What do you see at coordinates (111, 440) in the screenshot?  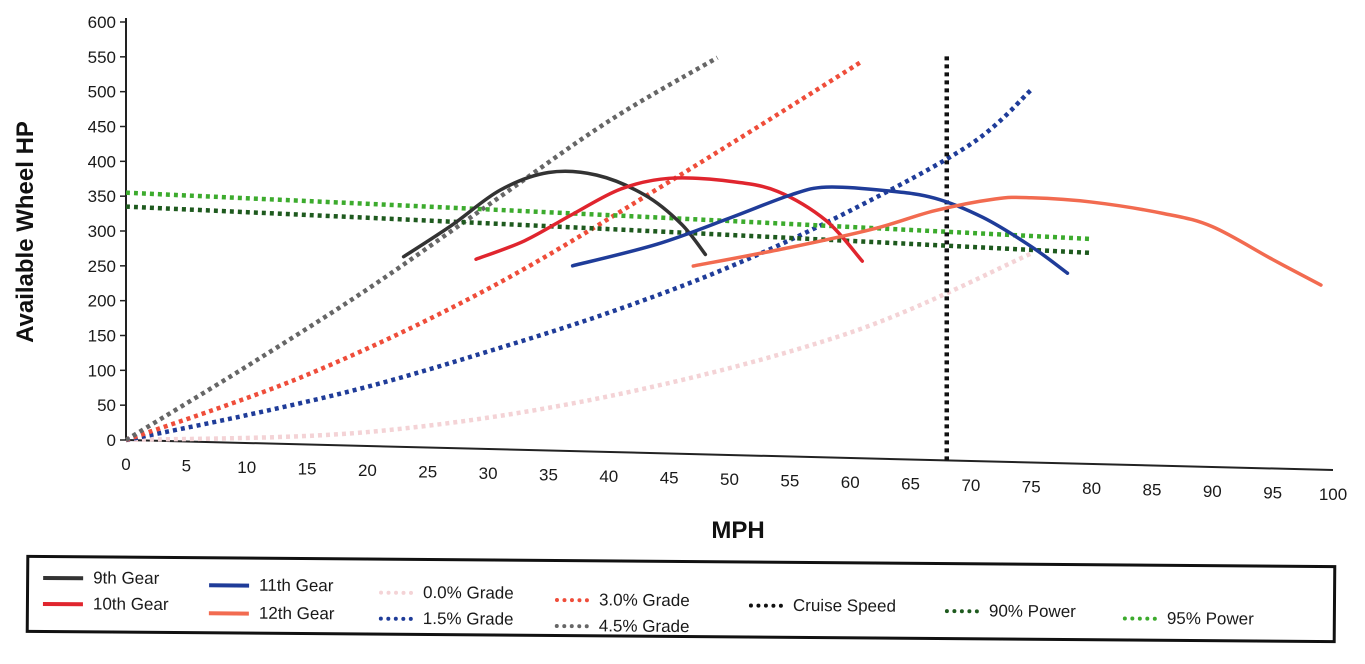 I see `y-tick-label: 0` at bounding box center [111, 440].